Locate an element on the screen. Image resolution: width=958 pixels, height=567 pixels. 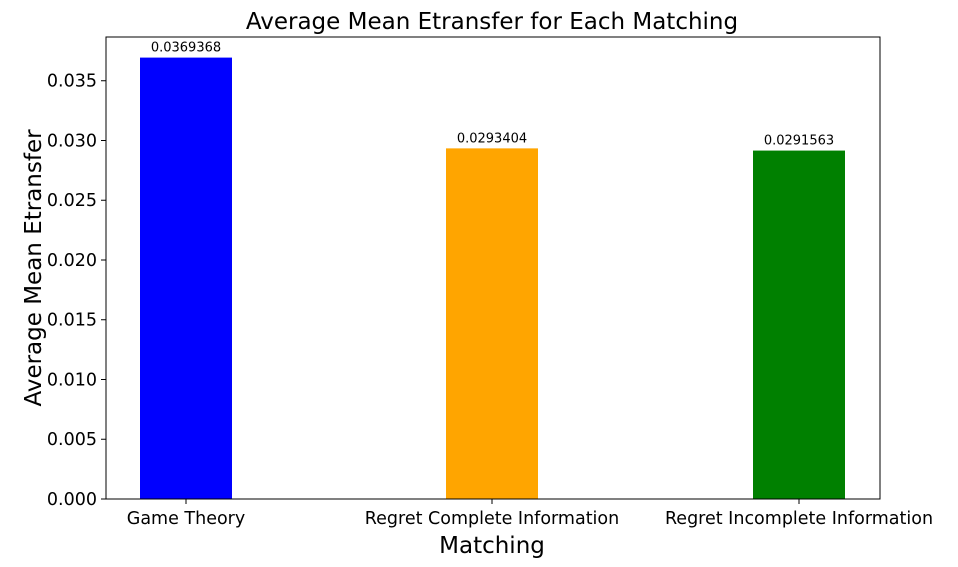
bar-value-label-1: 0.0293404 is located at coordinates (492, 138).